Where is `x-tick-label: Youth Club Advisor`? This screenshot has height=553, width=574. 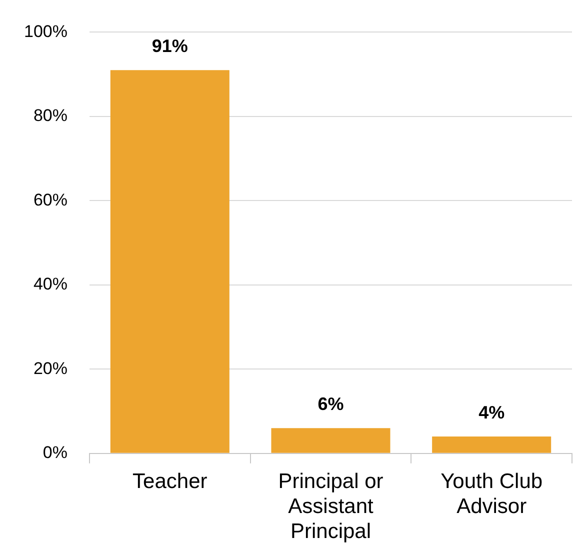
x-tick-label: Youth Club Advisor is located at coordinates (491, 494).